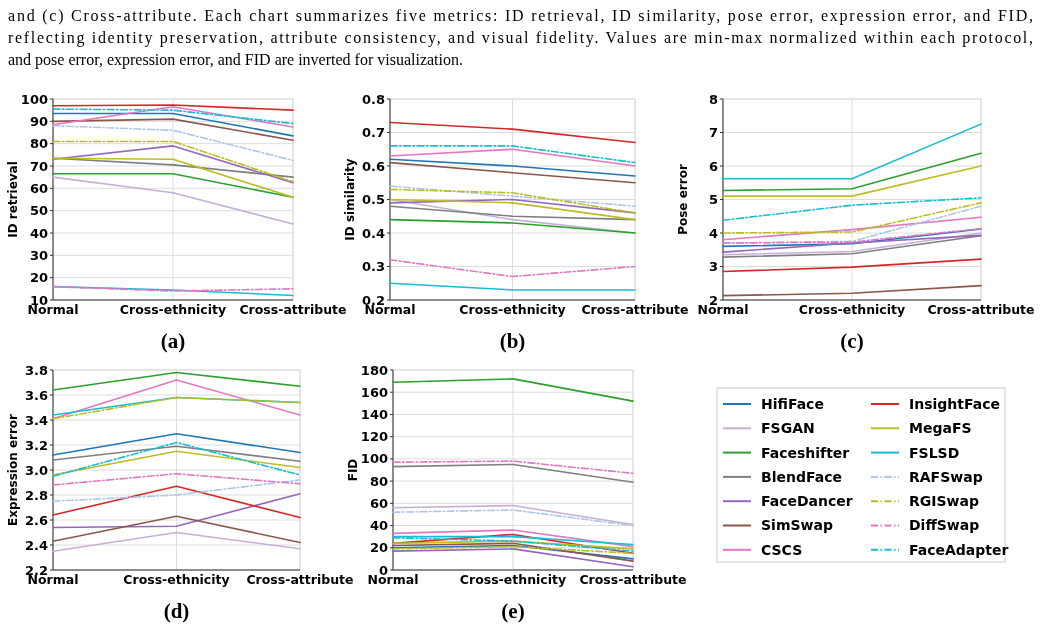 The height and width of the screenshot is (633, 1041). What do you see at coordinates (374, 392) in the screenshot?
I see `y-tick-label: 160` at bounding box center [374, 392].